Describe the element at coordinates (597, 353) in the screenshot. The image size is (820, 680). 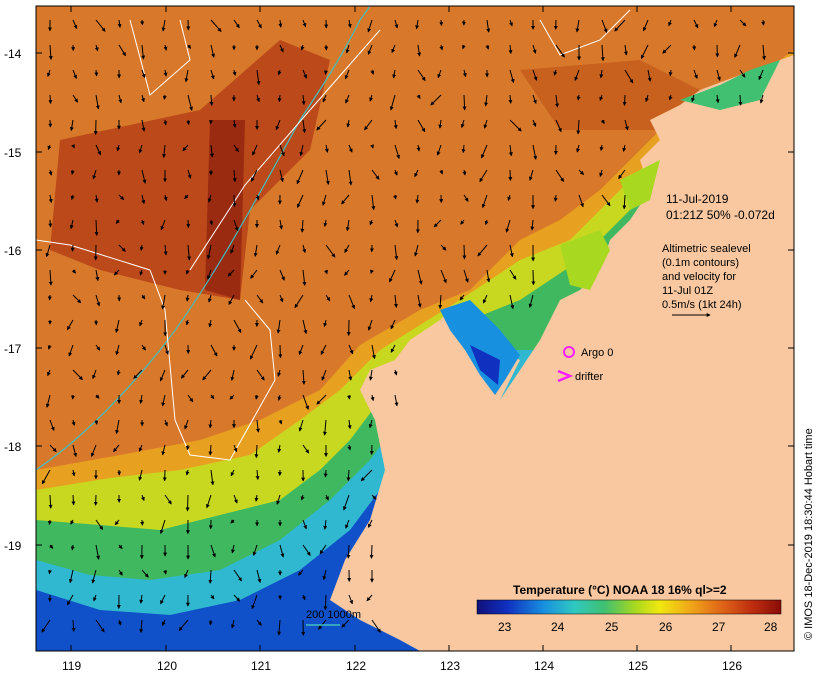
I see `argo-label: Argo 0` at that location.